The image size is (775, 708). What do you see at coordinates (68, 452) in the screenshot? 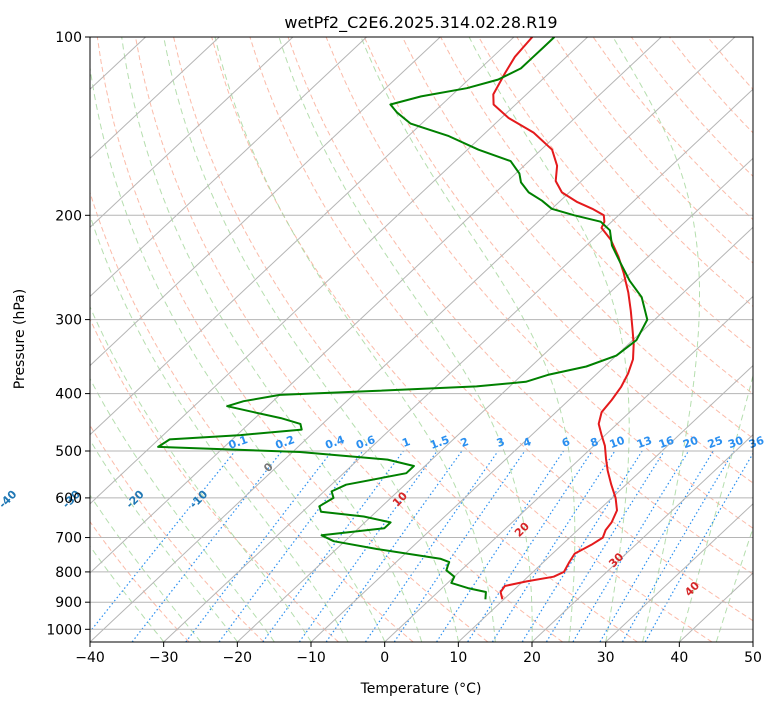
I see `y-tick-label: 500` at bounding box center [68, 452].